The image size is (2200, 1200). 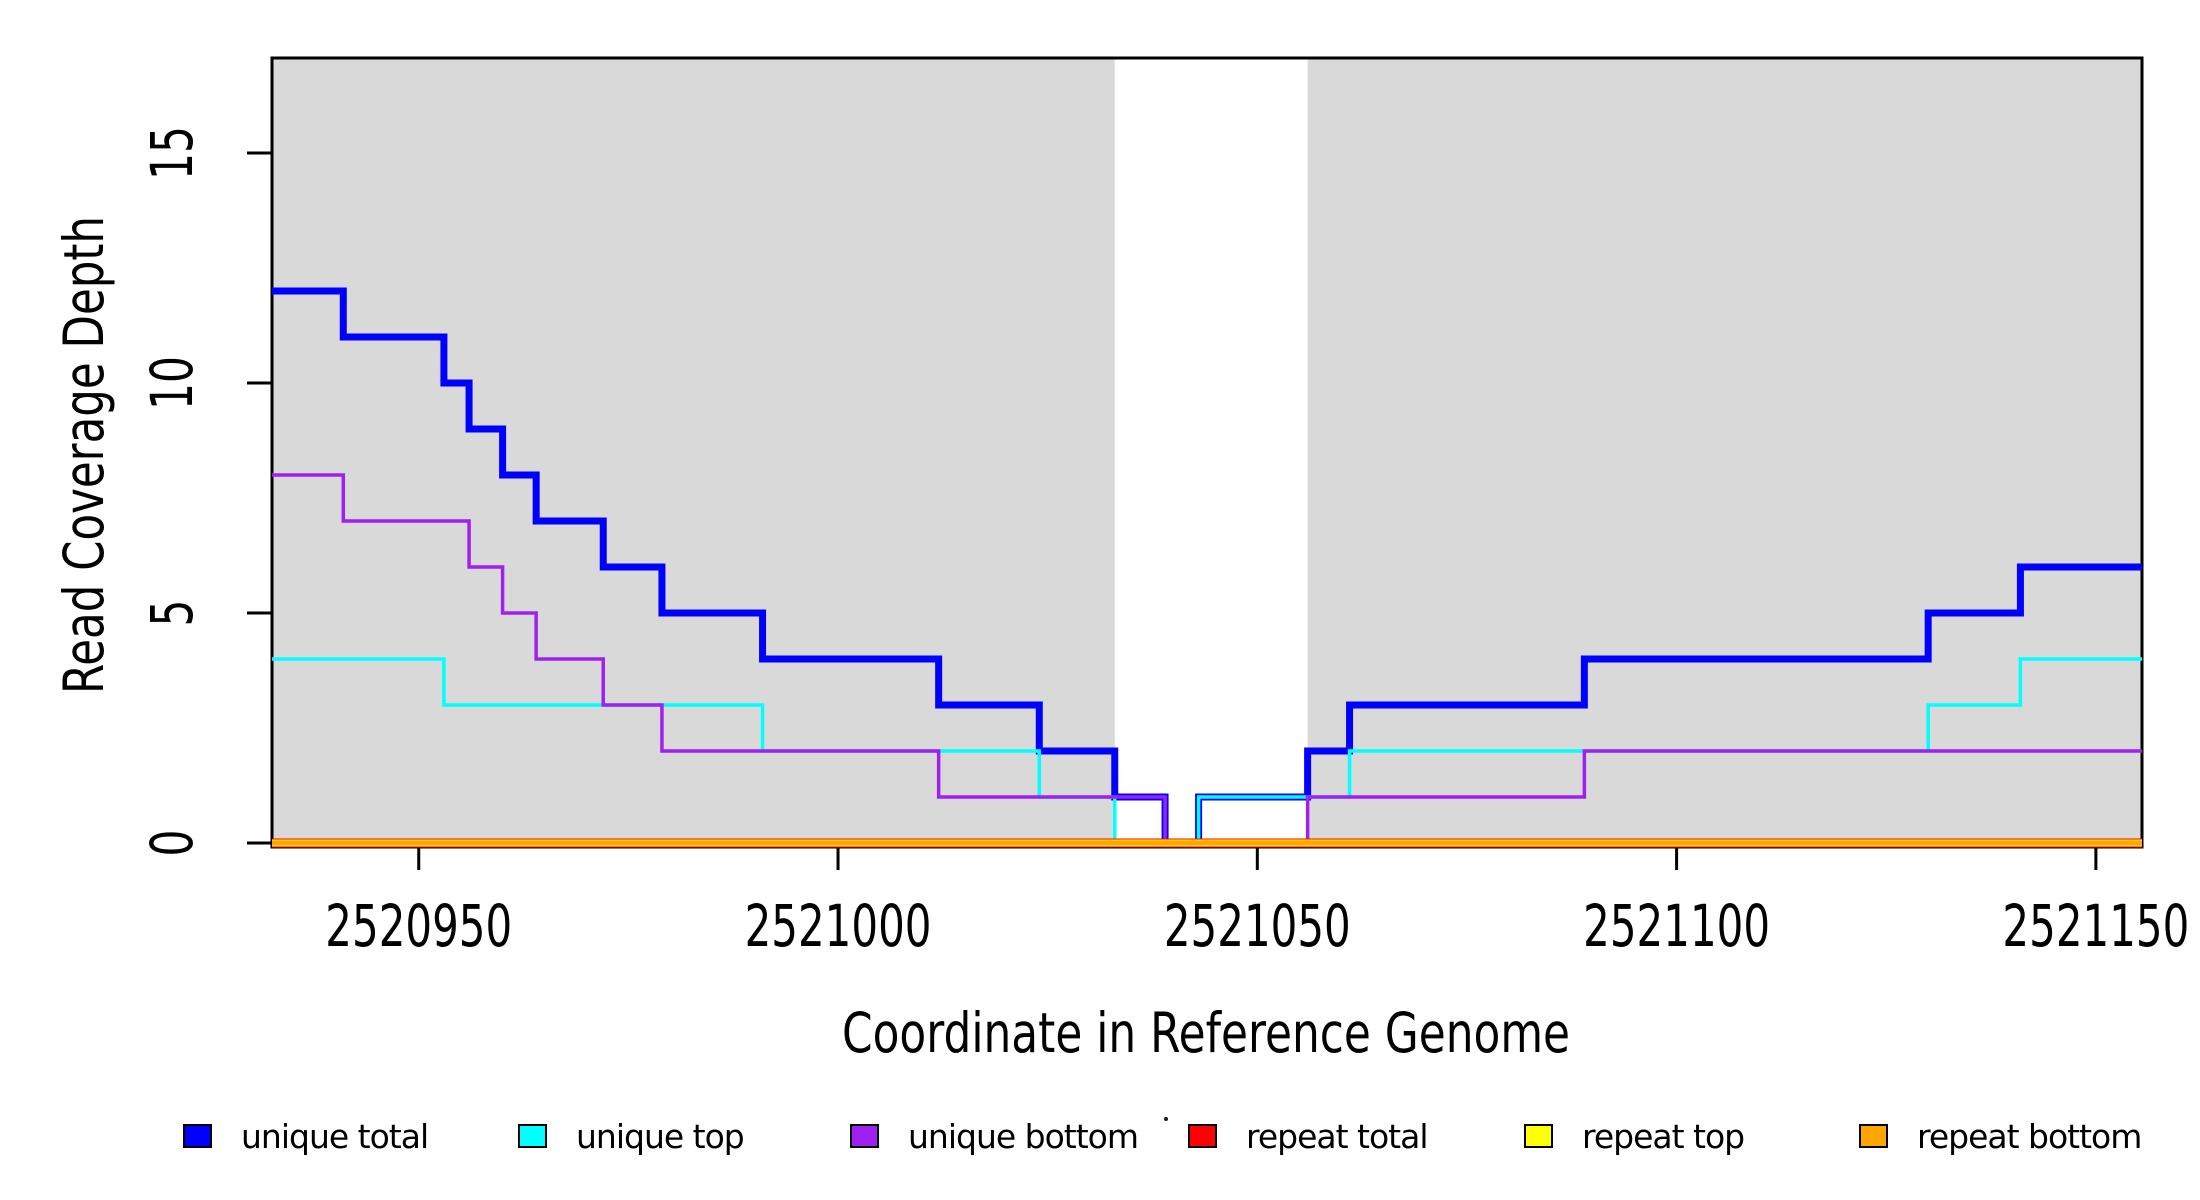 I want to click on legend-item-unique-bottom: unique bottom, so click(x=994, y=1136).